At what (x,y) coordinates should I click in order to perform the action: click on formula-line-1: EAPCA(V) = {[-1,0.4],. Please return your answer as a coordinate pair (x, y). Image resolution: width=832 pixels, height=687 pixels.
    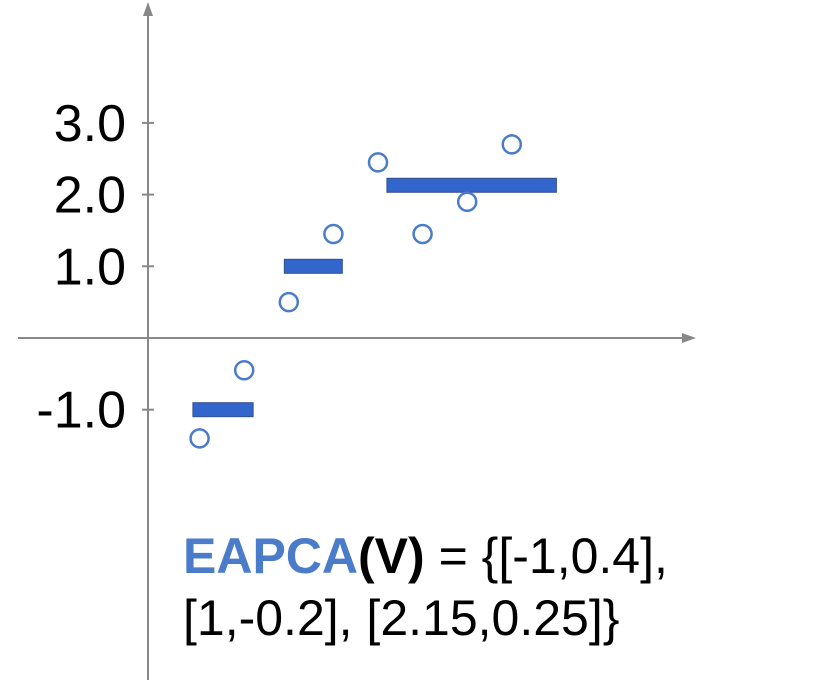
    Looking at the image, I should click on (507, 556).